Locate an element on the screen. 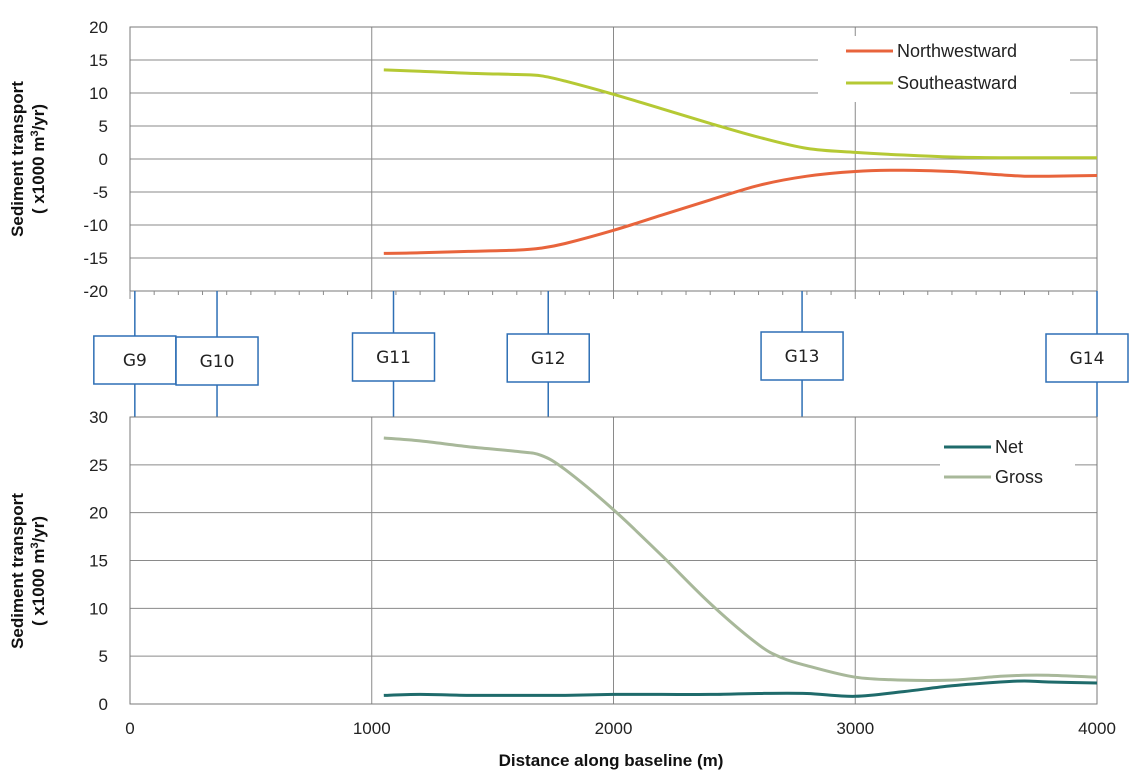 The image size is (1130, 778). groyne-label-g13: G13 is located at coordinates (802, 357).